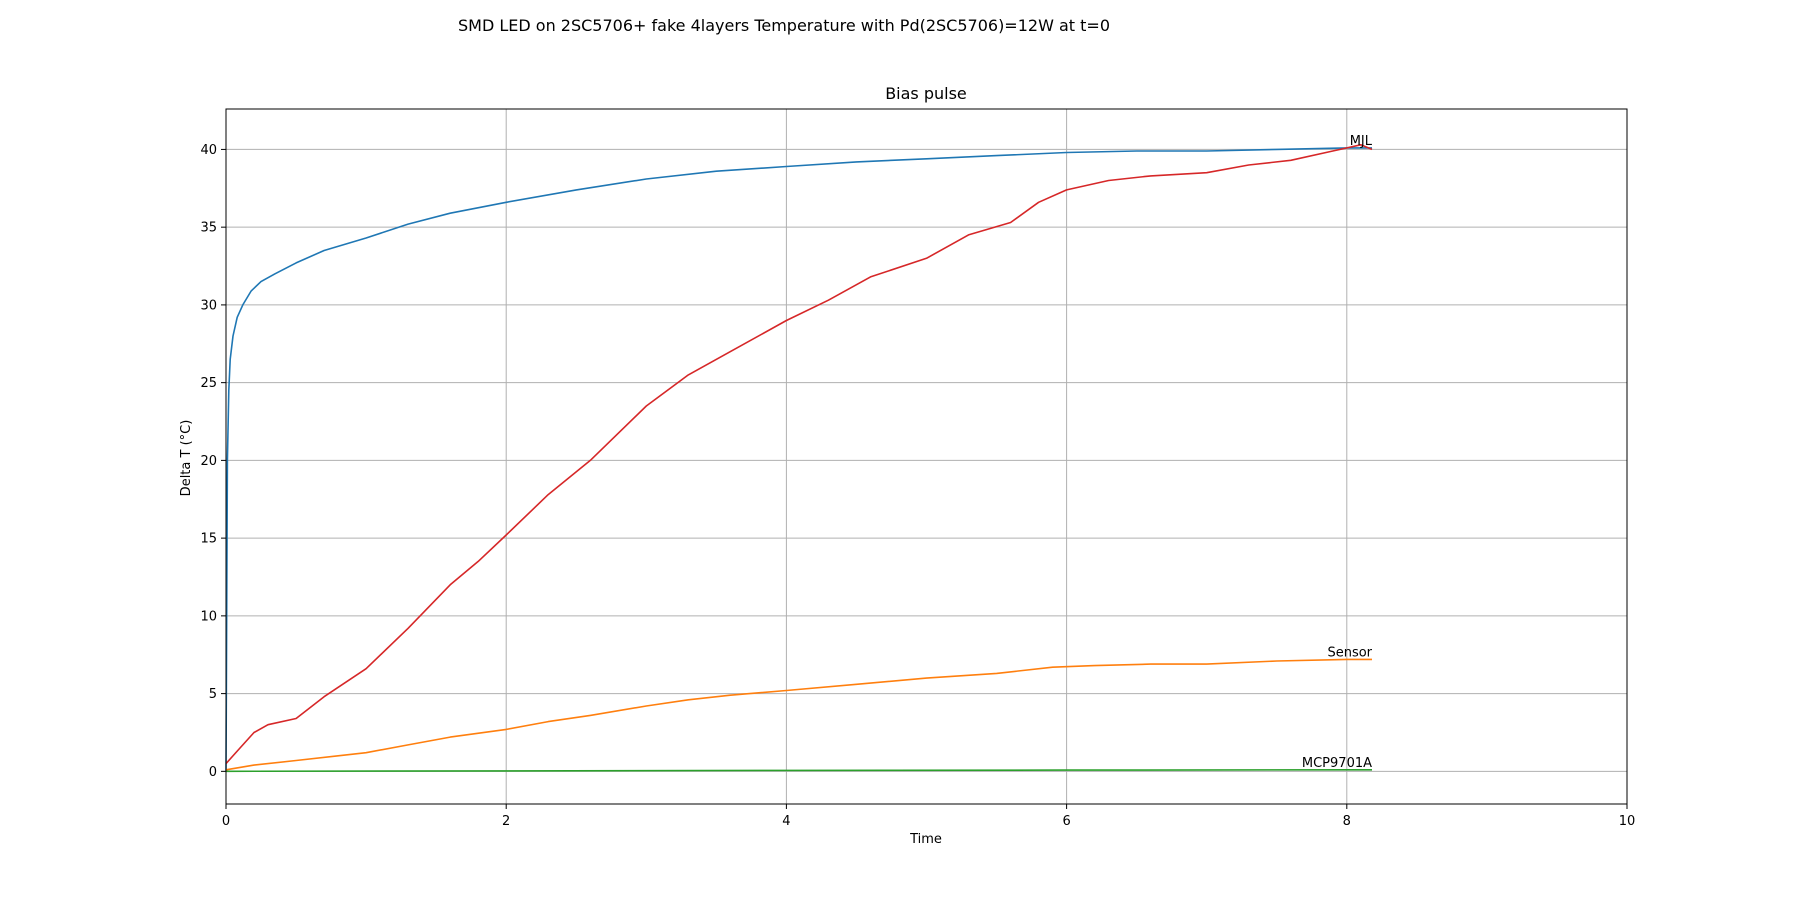 Image resolution: width=1800 pixels, height=905 pixels. Describe the element at coordinates (1066, 821) in the screenshot. I see `x-tick-label: 6` at that location.